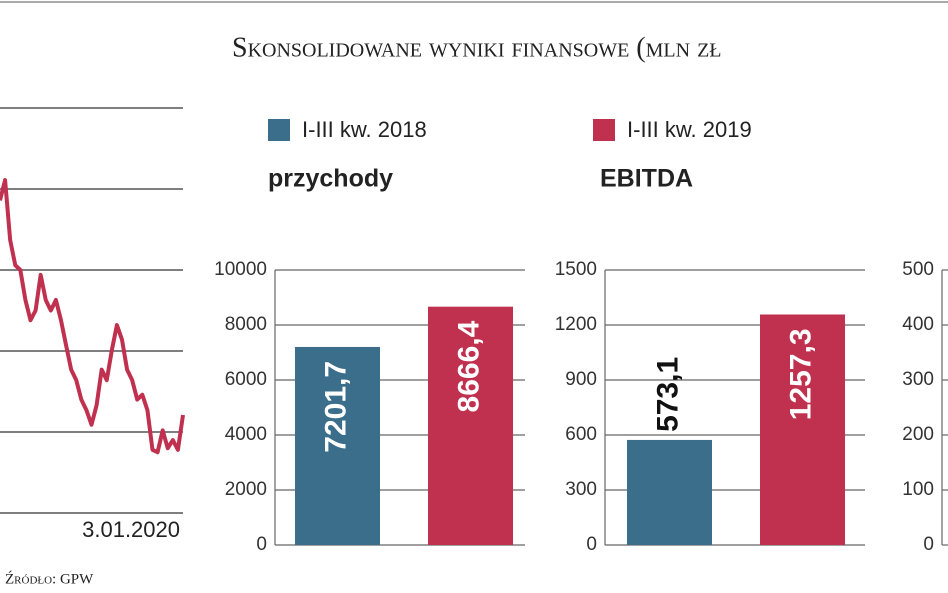 The height and width of the screenshot is (593, 948). Describe the element at coordinates (468, 366) in the screenshot. I see `value-label: 8666,4` at that location.